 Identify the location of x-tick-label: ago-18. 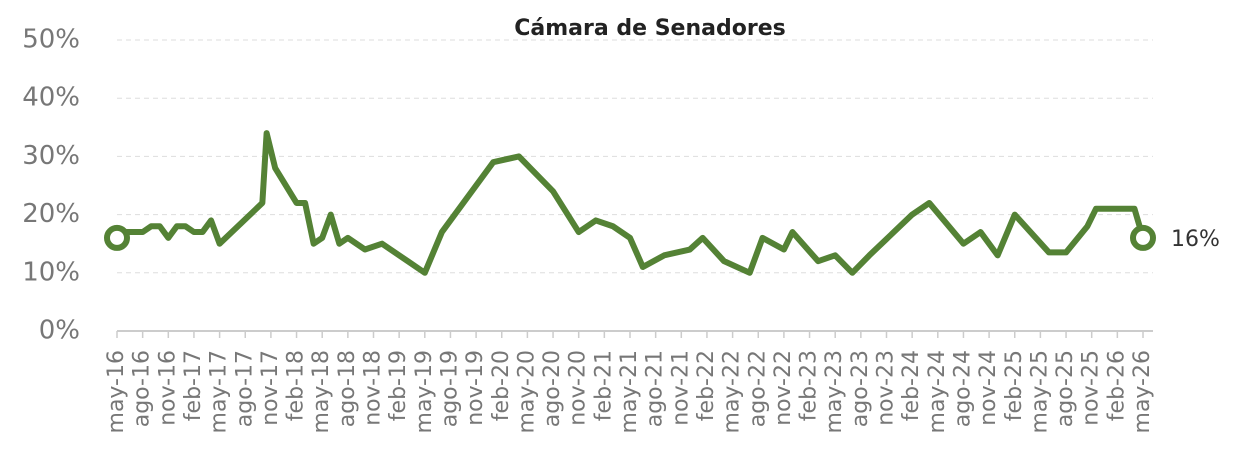
(347, 388).